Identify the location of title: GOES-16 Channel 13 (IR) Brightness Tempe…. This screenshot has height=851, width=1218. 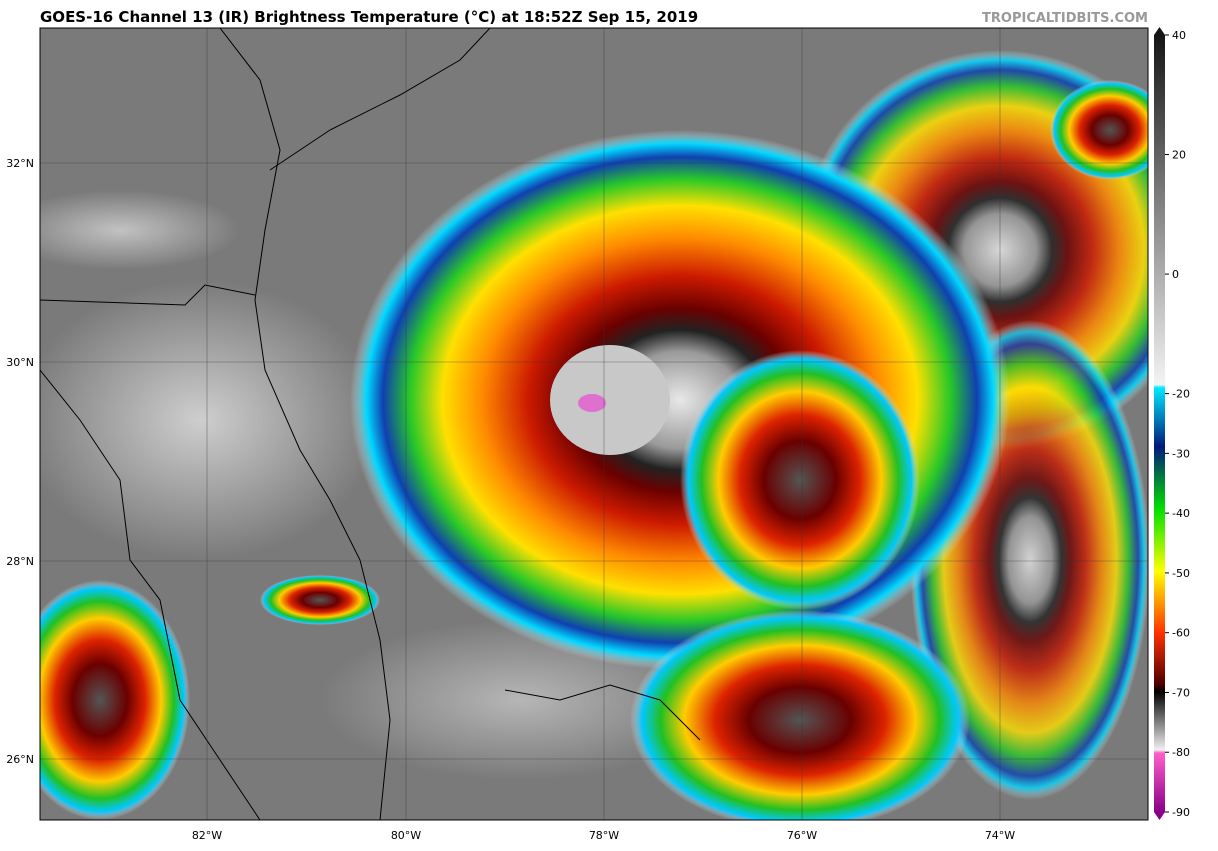
(369, 17).